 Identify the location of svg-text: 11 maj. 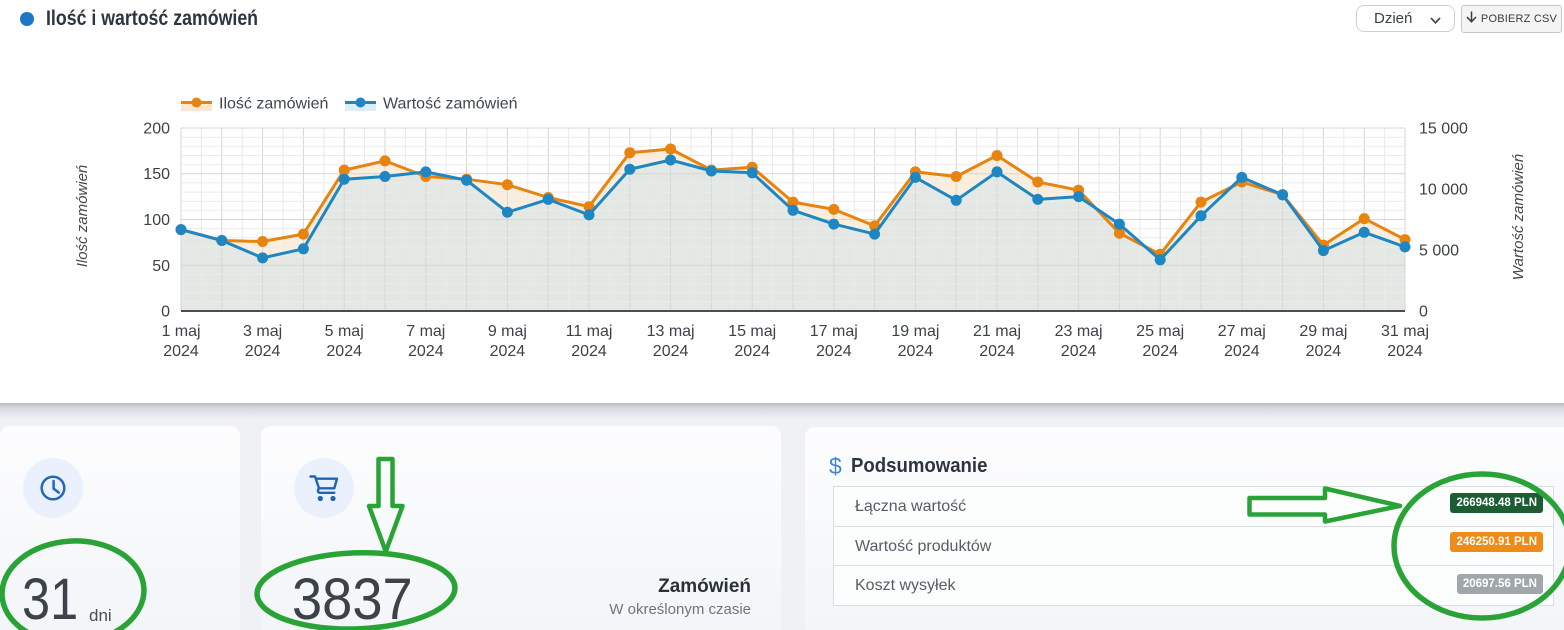
(589, 331).